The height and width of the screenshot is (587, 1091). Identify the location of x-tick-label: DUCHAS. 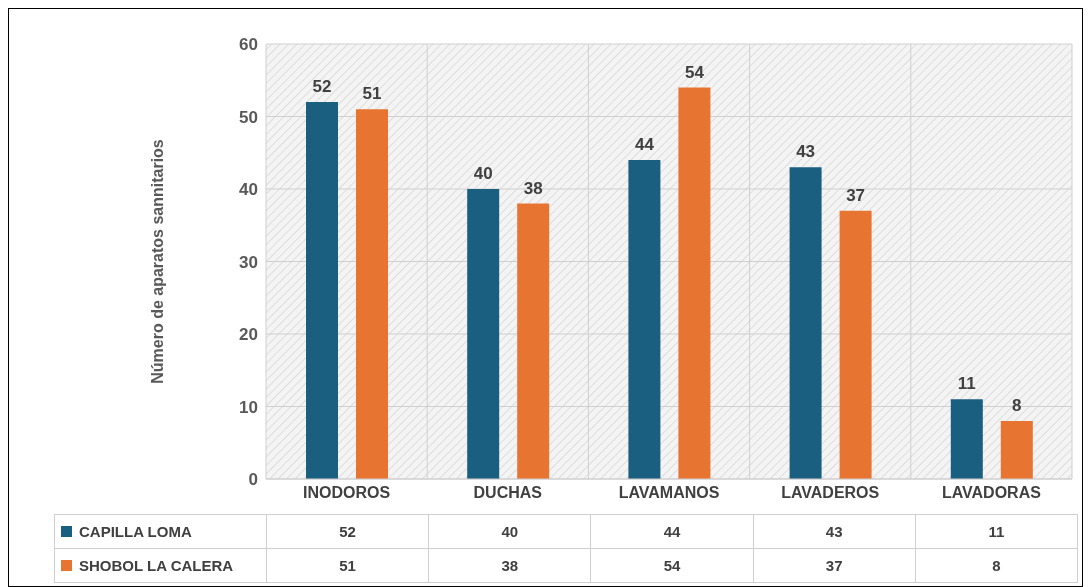
(508, 493).